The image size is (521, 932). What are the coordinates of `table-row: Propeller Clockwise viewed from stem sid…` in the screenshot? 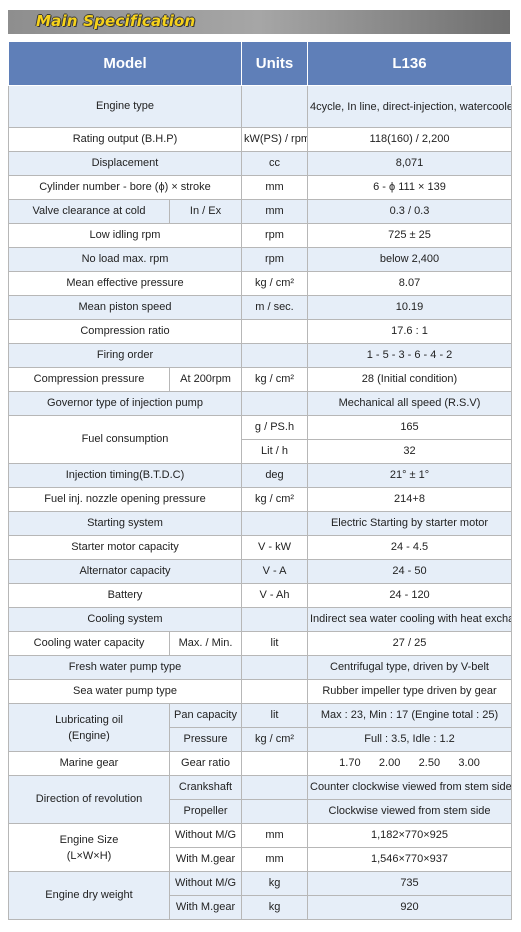 It's located at (260, 811).